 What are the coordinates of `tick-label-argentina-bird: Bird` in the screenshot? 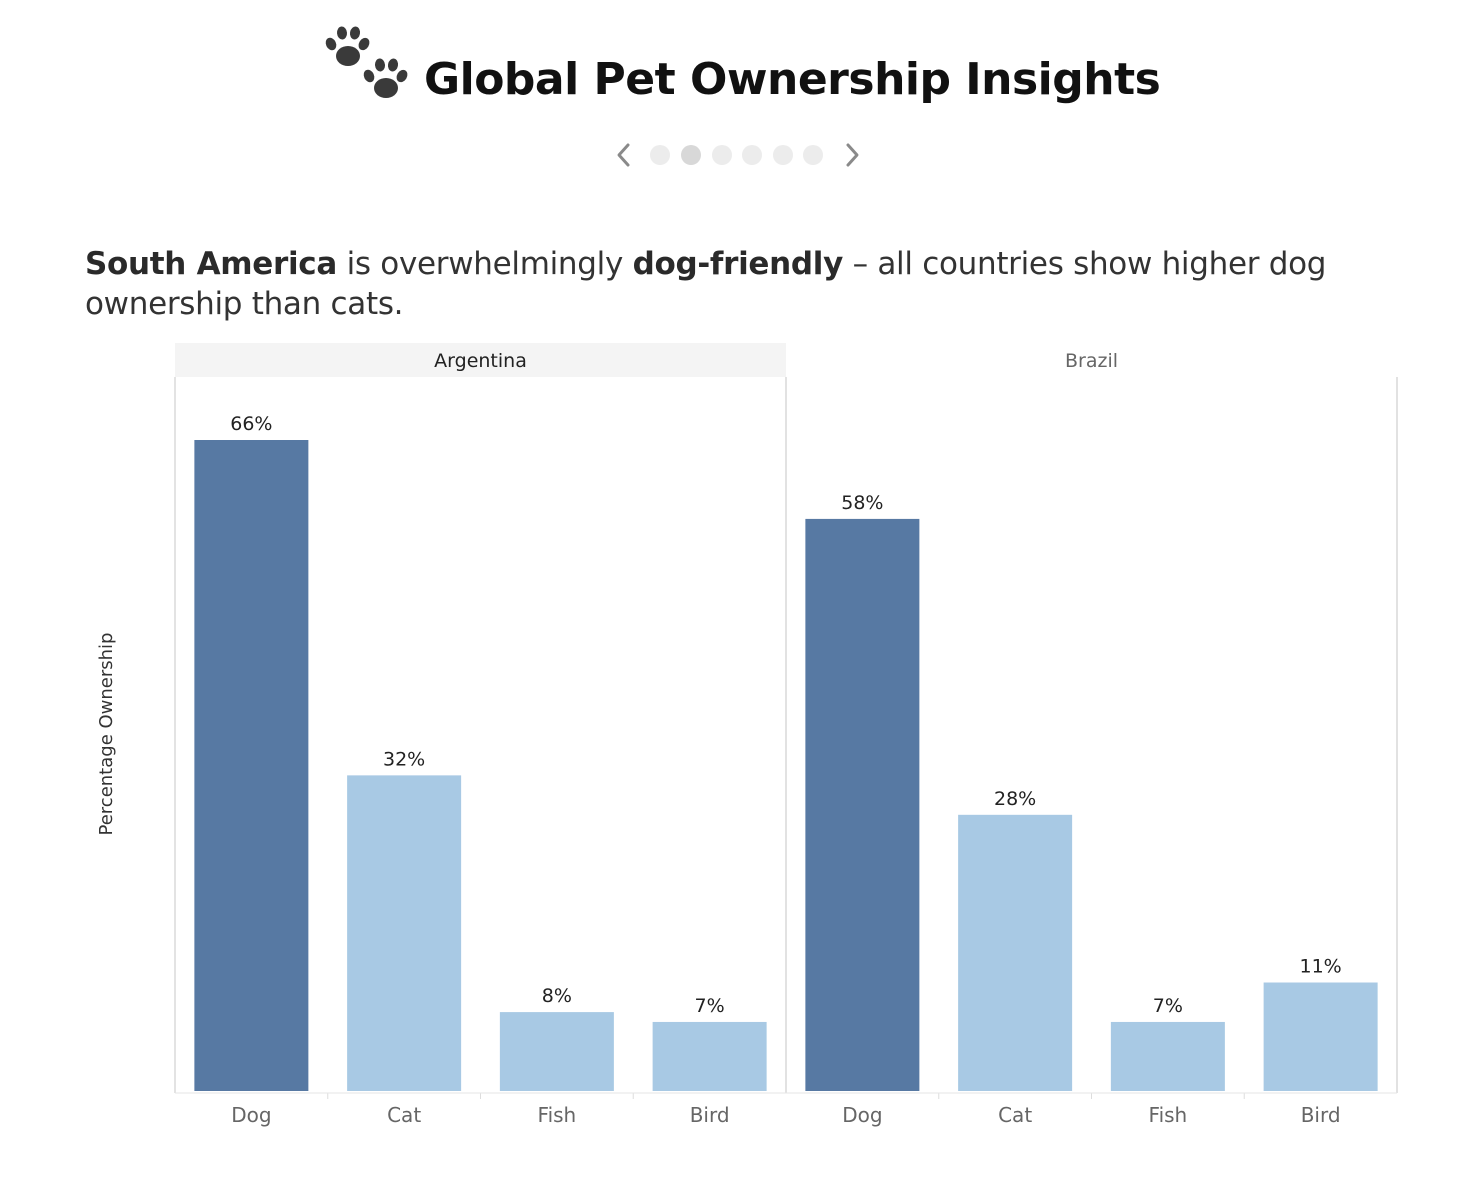 It's located at (710, 1115).